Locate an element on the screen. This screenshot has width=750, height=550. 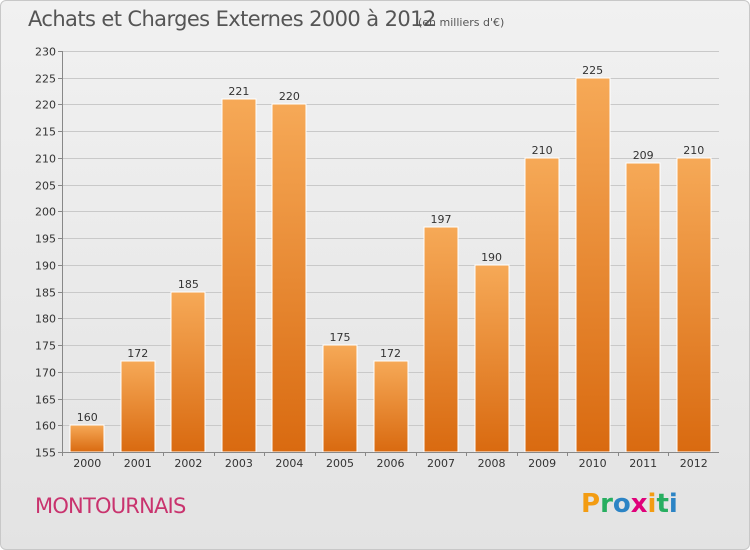
y-tick-label: 185 is located at coordinates (45, 293).